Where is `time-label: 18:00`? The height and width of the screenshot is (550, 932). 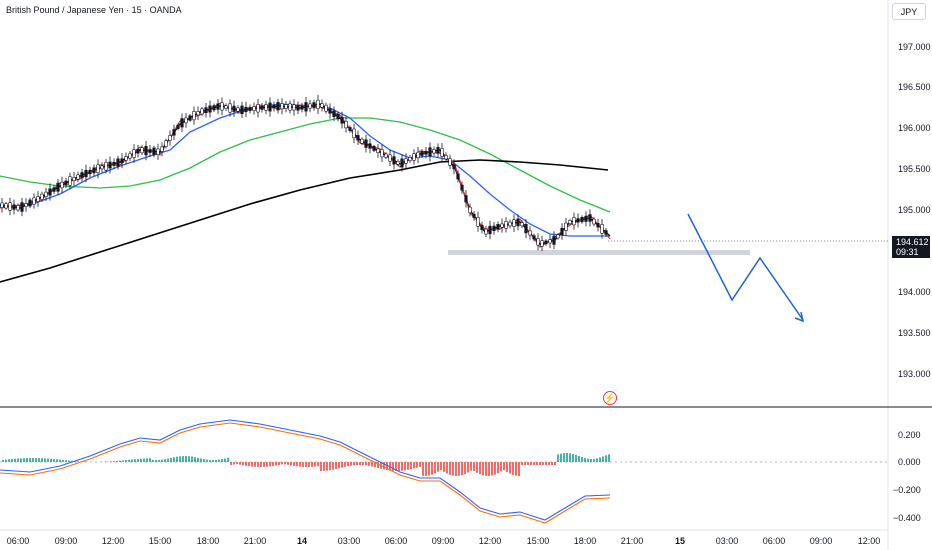 time-label: 18:00 is located at coordinates (585, 541).